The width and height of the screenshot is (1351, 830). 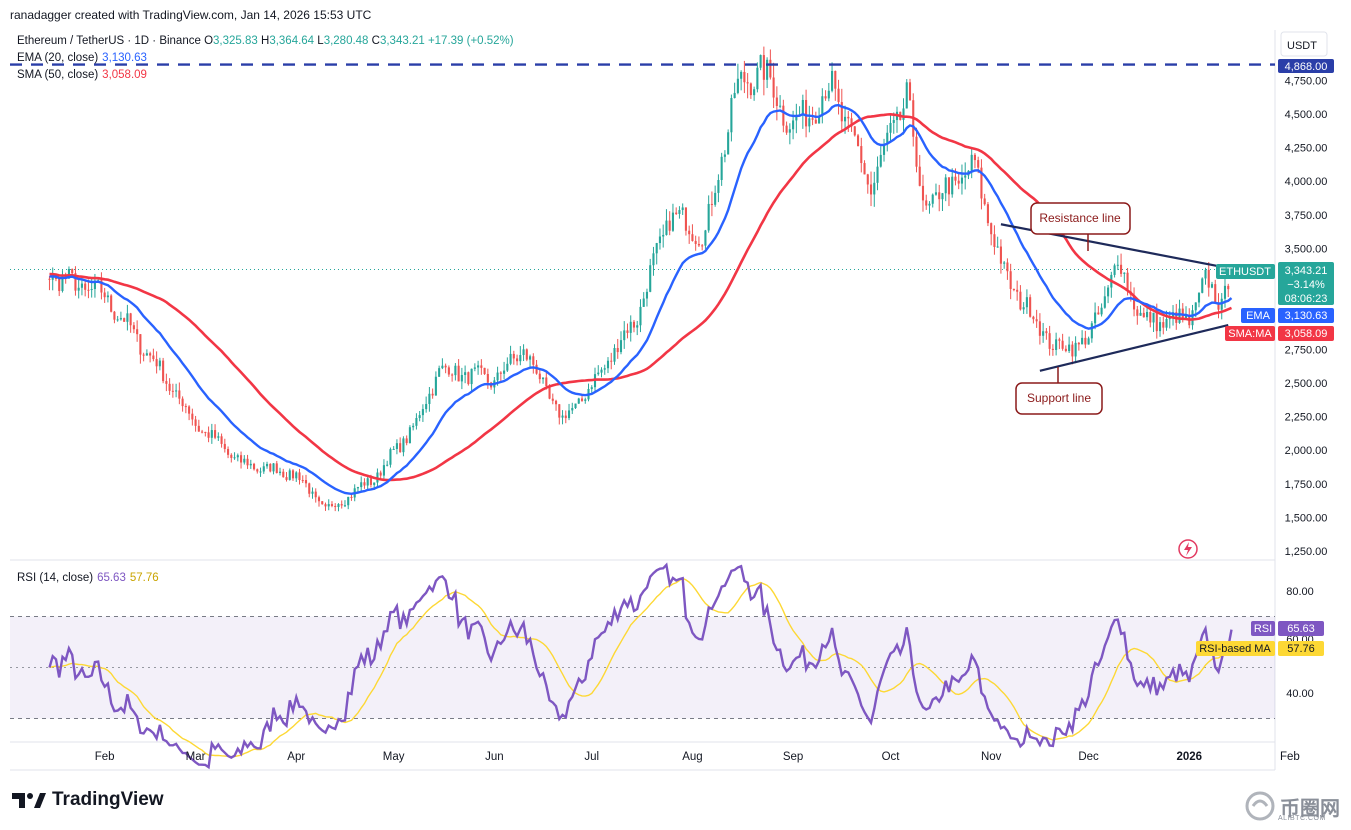 What do you see at coordinates (1304, 44) in the screenshot?
I see `currency-button: USDT` at bounding box center [1304, 44].